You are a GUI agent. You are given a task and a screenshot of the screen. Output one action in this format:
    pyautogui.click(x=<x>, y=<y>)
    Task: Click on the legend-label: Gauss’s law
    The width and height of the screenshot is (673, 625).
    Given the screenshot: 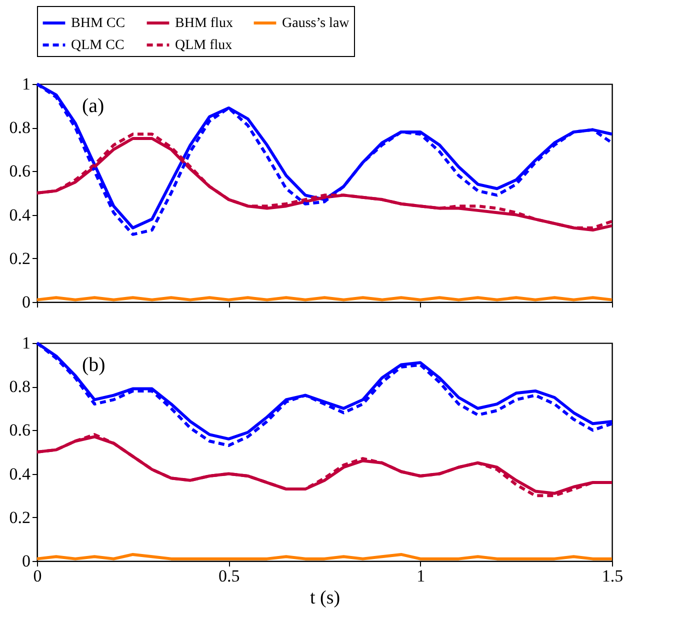 What is the action you would take?
    pyautogui.click(x=316, y=23)
    